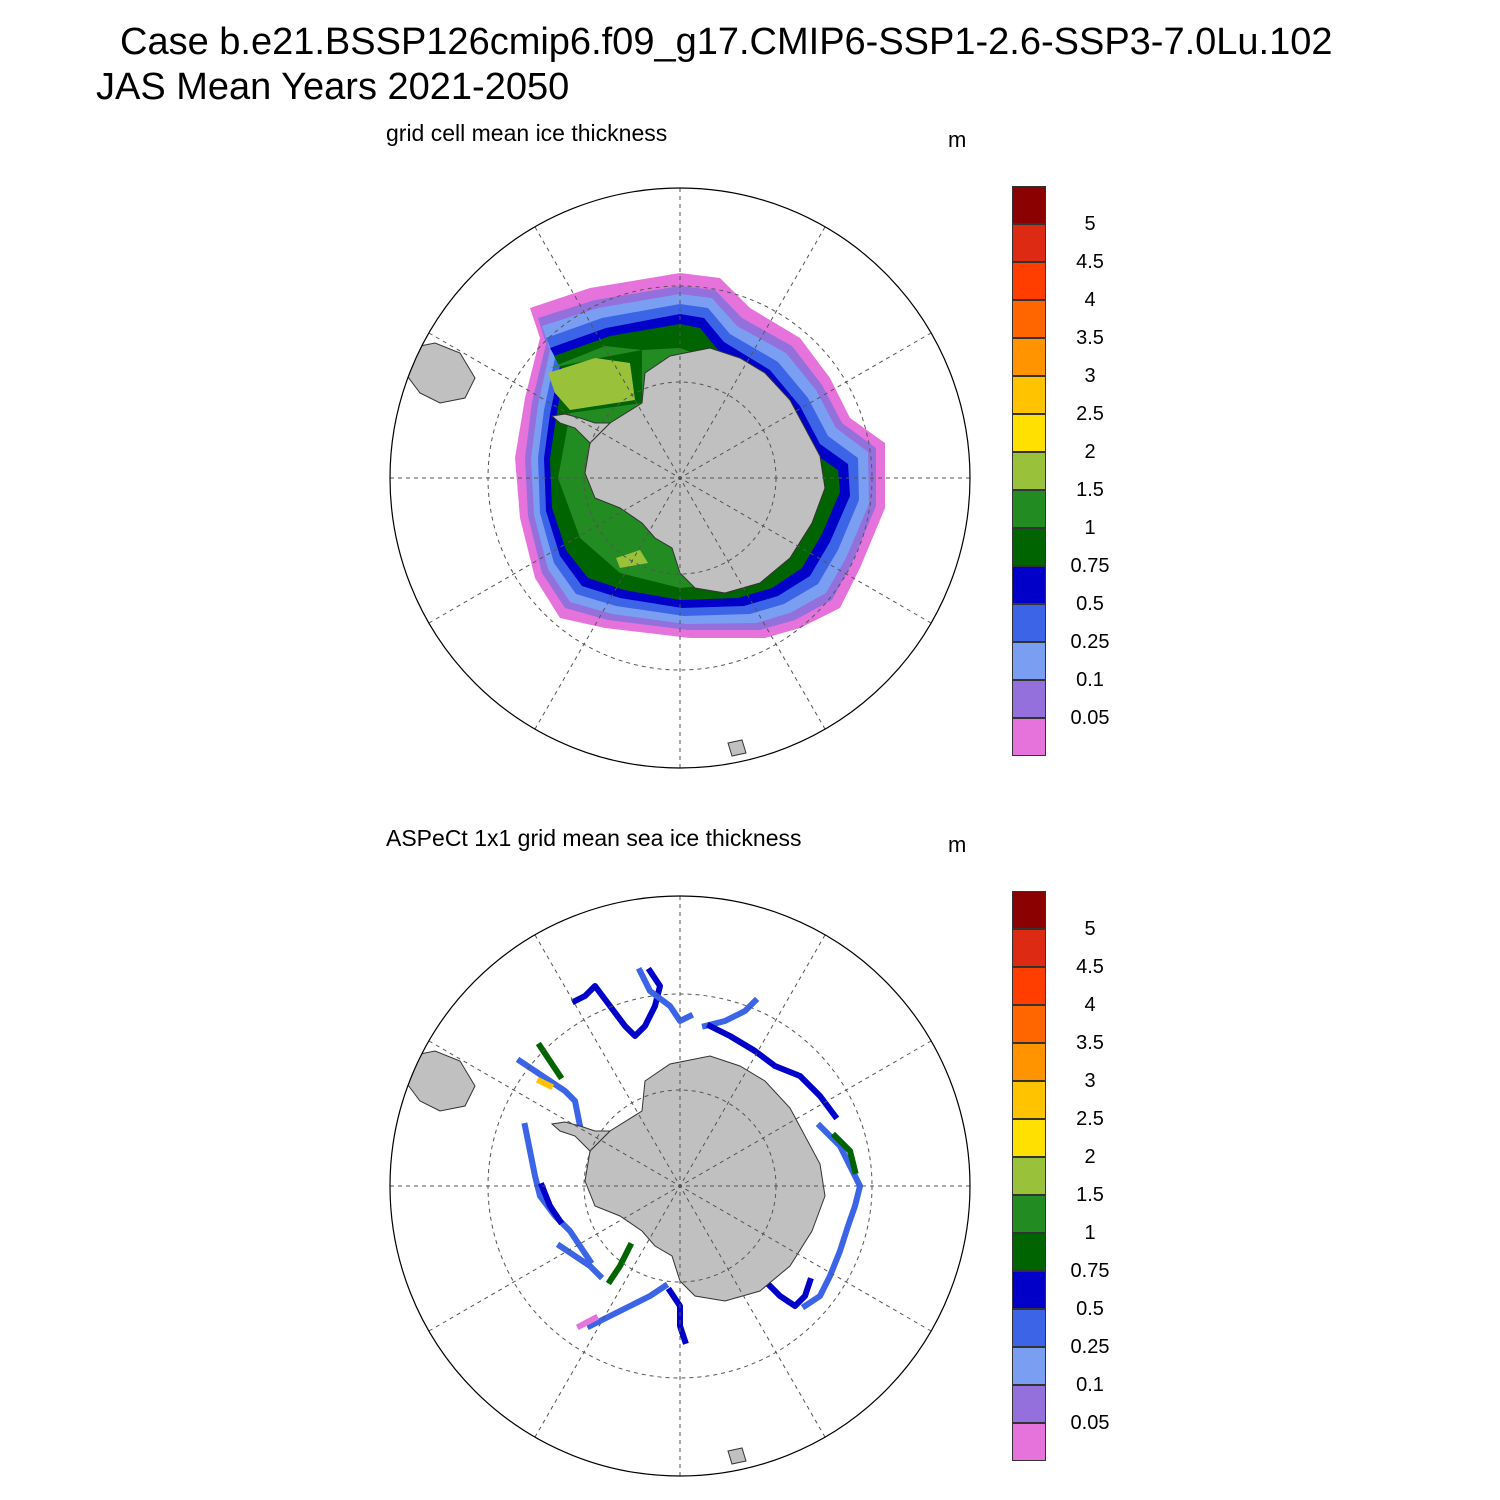 This screenshot has height=1500, width=1500. I want to click on track-7b, so click(550, 1061).